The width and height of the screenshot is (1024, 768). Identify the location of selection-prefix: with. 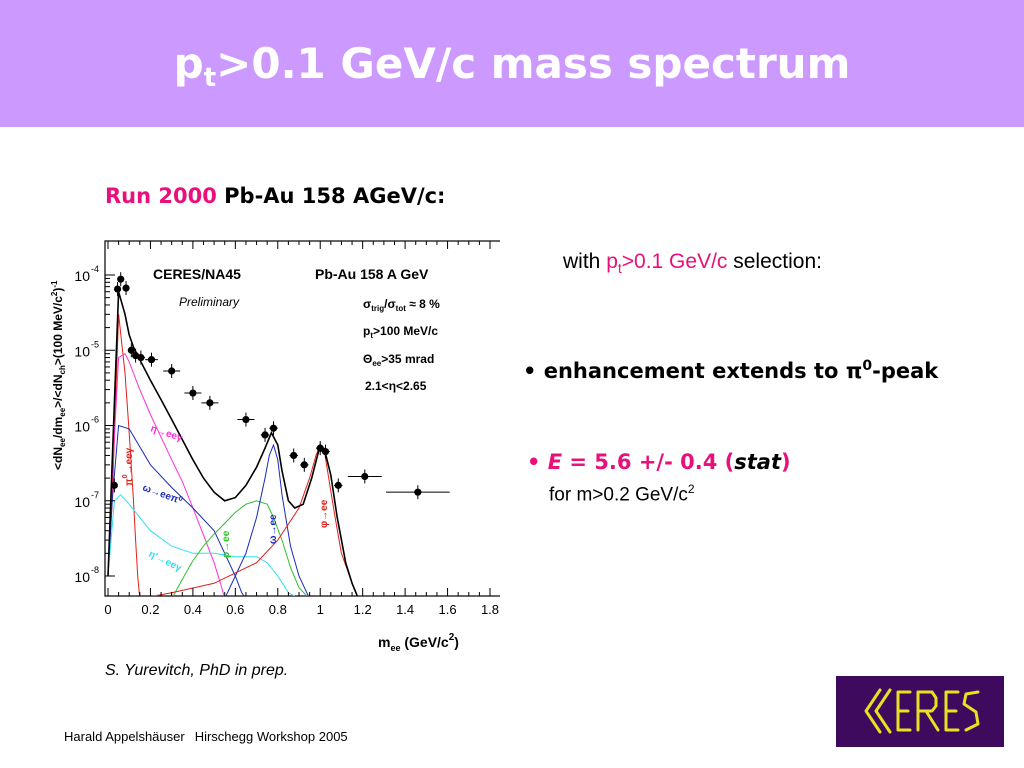
(585, 261).